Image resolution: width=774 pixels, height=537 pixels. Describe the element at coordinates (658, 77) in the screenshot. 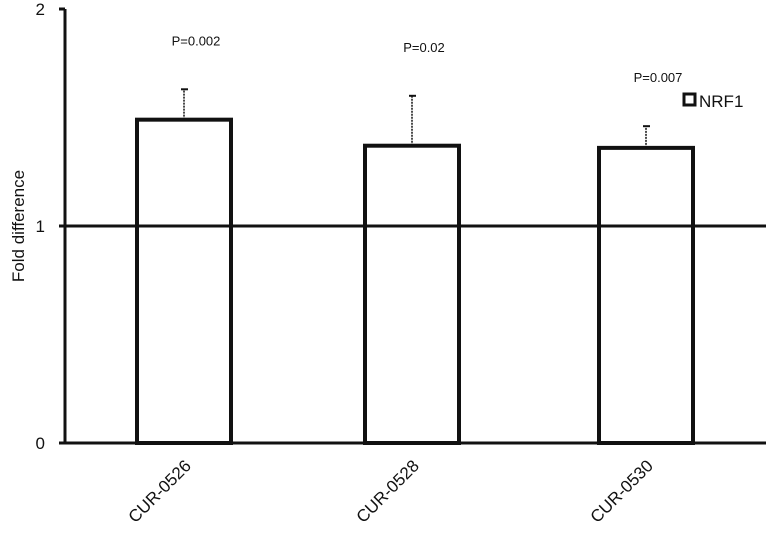

I see `p-value-2: P=0.007` at that location.